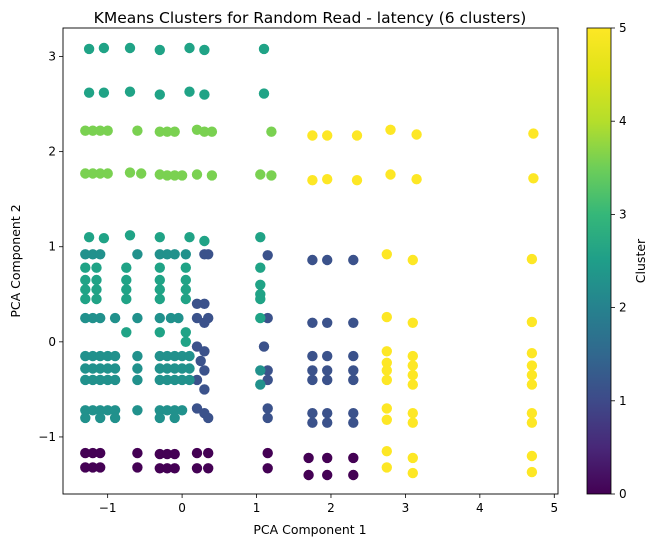 The image size is (658, 551). I want to click on y-tick-label: 1, so click(52, 247).